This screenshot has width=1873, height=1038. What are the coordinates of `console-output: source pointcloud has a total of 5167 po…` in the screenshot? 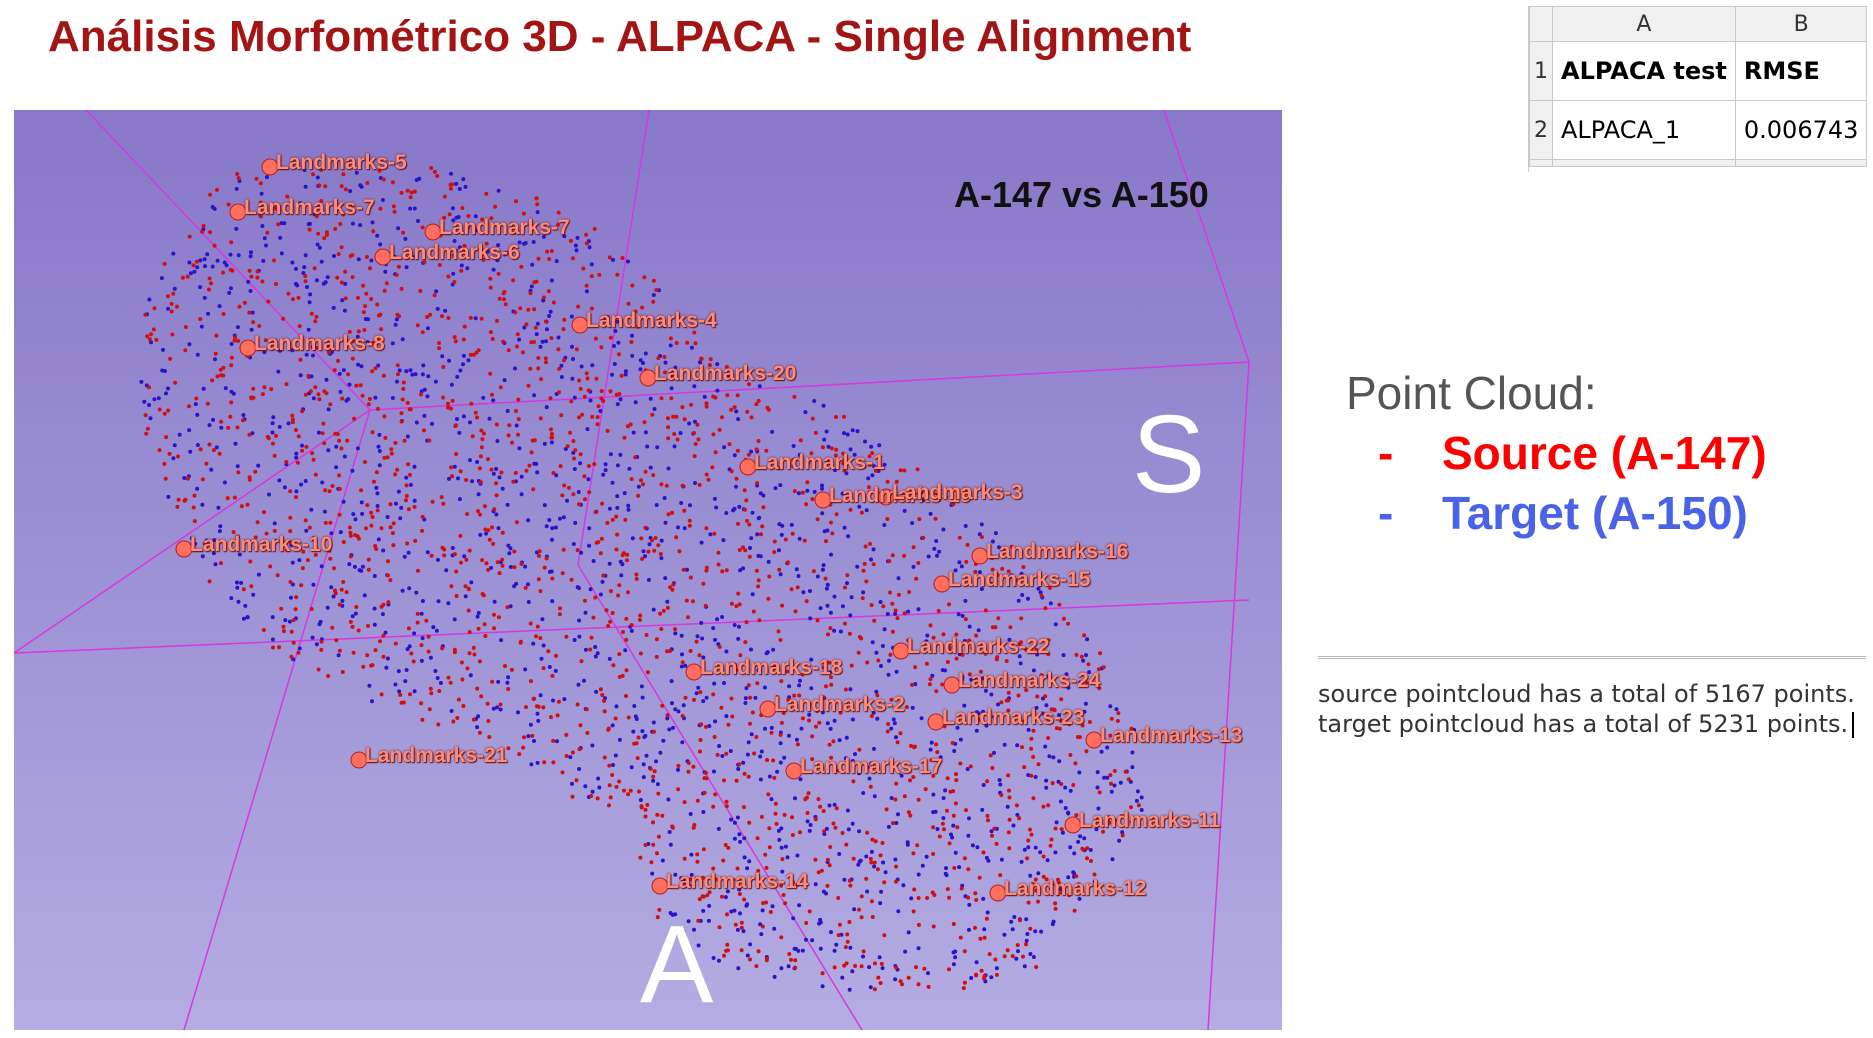 It's located at (1592, 697).